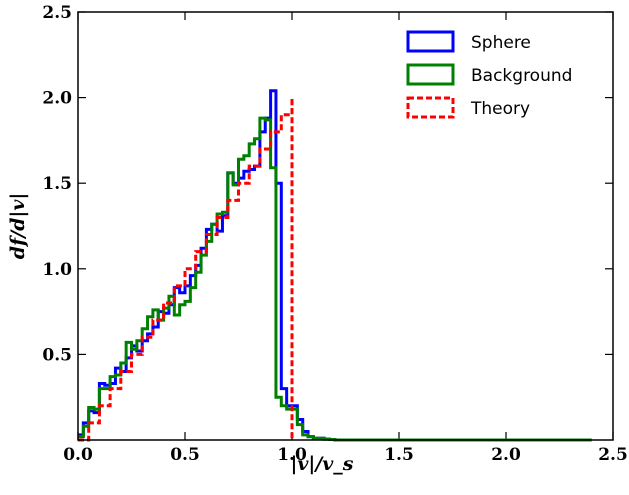 This screenshot has height=495, width=629. Describe the element at coordinates (501, 43) in the screenshot. I see `legend-label: Sphere` at that location.